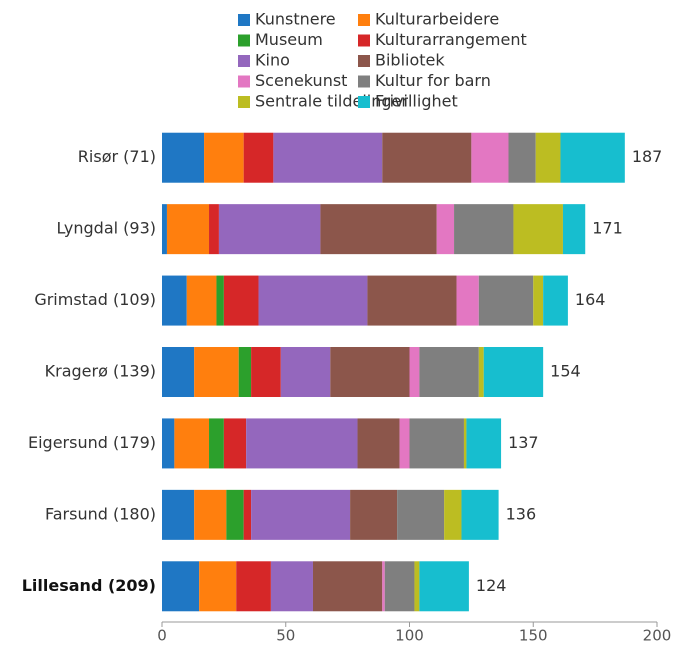 The image size is (681, 646). Describe the element at coordinates (590, 299) in the screenshot. I see `total-label: 164` at that location.